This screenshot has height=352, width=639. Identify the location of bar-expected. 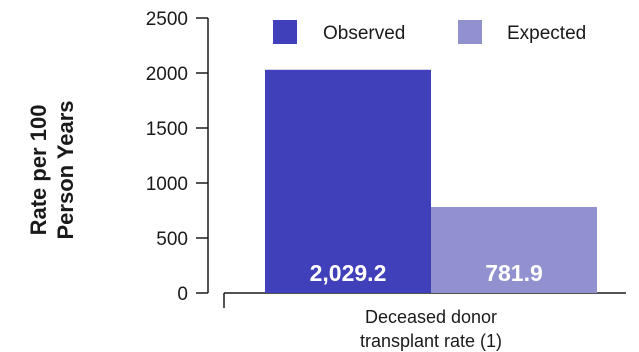
(514, 249).